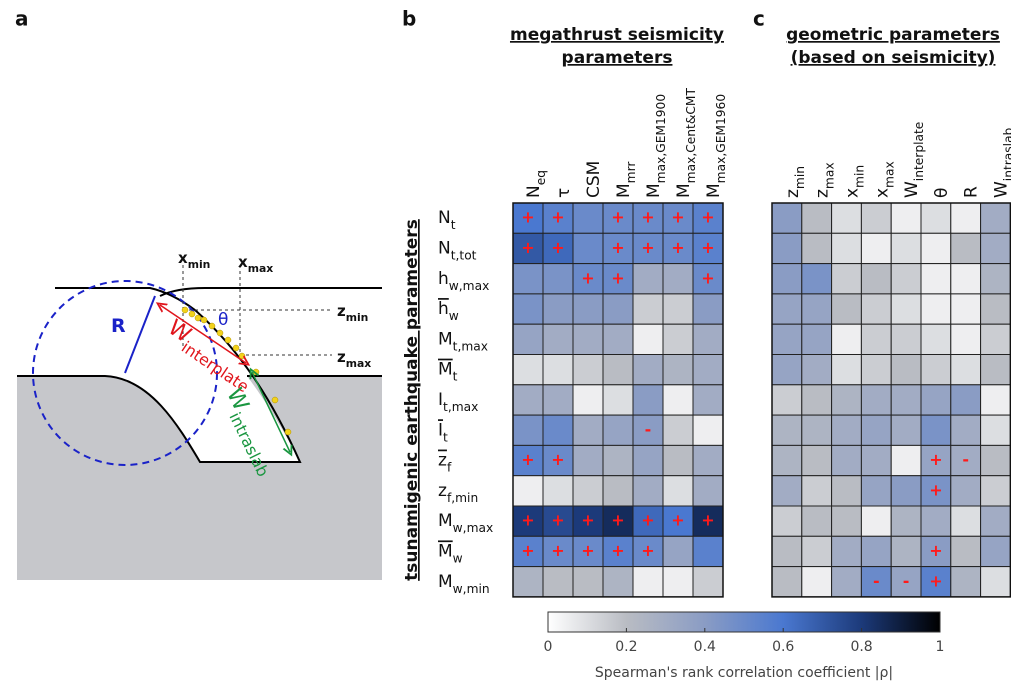 The image size is (1011, 688). Describe the element at coordinates (631, 172) in the screenshot. I see `label-sub: mrr` at that location.